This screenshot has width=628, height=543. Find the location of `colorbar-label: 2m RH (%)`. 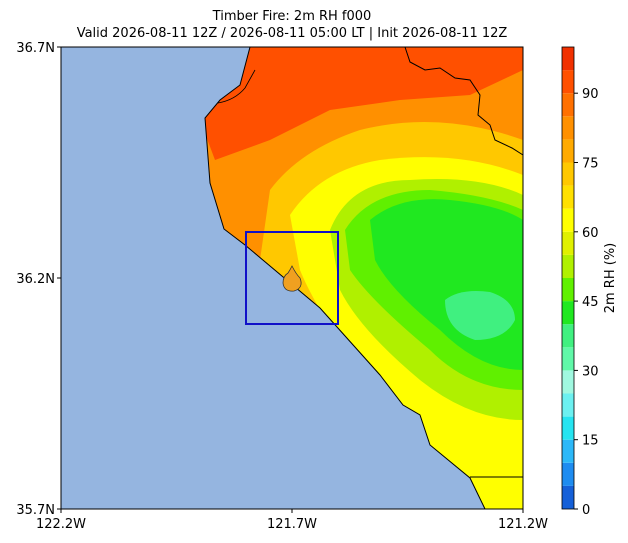

colorbar-label: 2m RH (%) is located at coordinates (610, 278).